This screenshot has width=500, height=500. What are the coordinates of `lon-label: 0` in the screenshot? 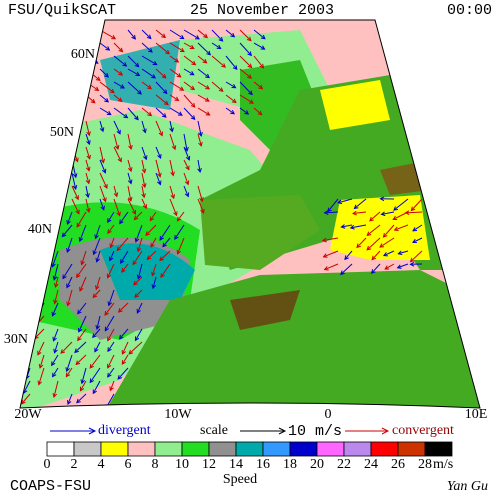 It's located at (328, 414).